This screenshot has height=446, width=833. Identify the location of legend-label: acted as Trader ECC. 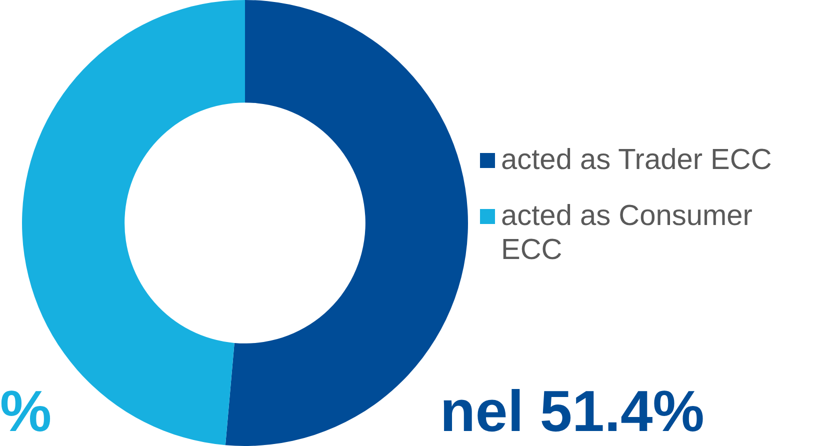
(637, 160).